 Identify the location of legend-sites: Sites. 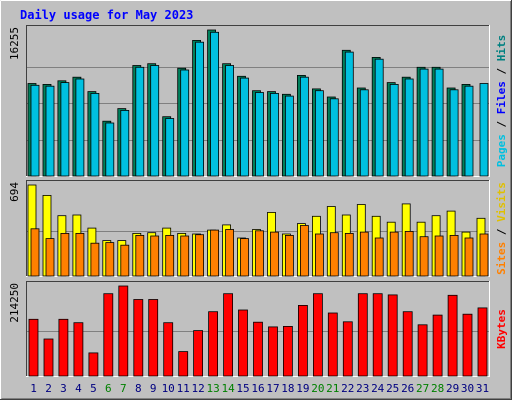
(501, 258).